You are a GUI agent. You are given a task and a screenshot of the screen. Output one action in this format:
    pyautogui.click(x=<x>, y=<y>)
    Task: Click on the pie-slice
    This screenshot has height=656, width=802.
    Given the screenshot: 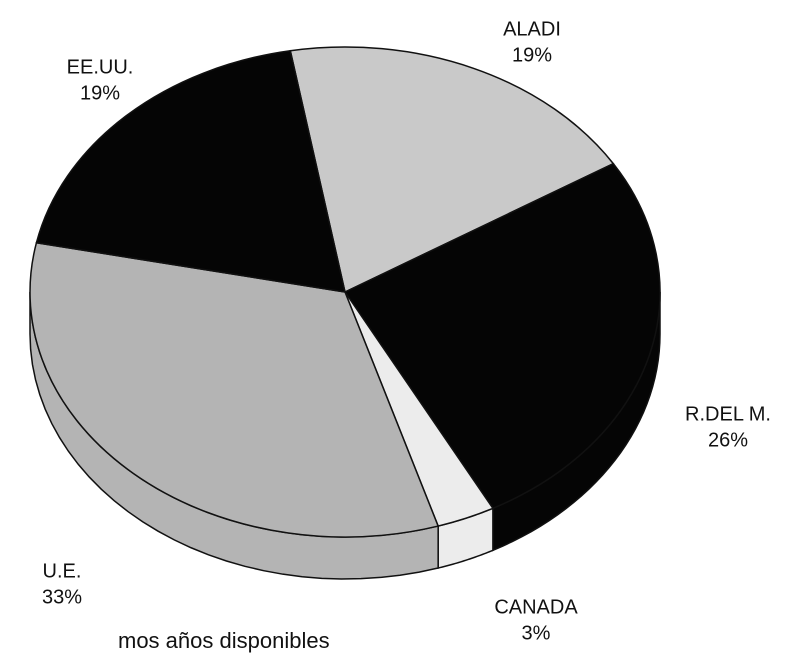 What is the action you would take?
    pyautogui.click(x=190, y=171)
    